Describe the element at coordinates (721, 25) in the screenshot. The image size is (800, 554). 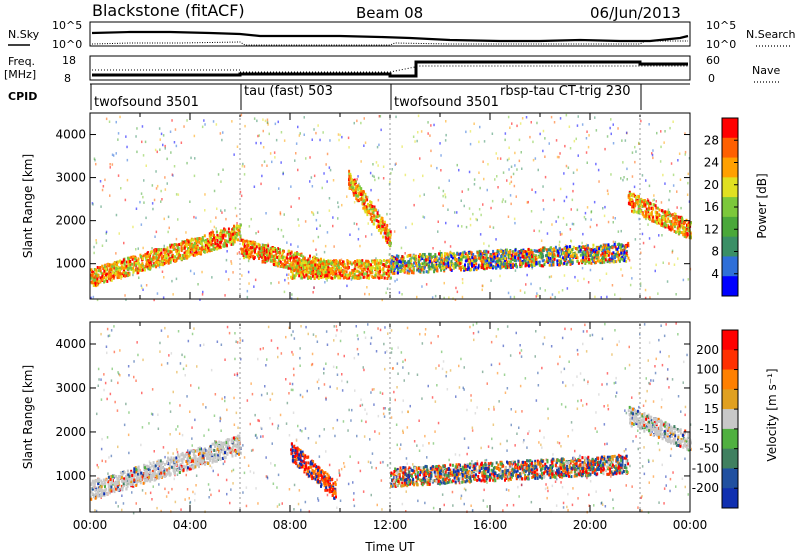
I see `nsearch-tick-top: 10^5` at that location.